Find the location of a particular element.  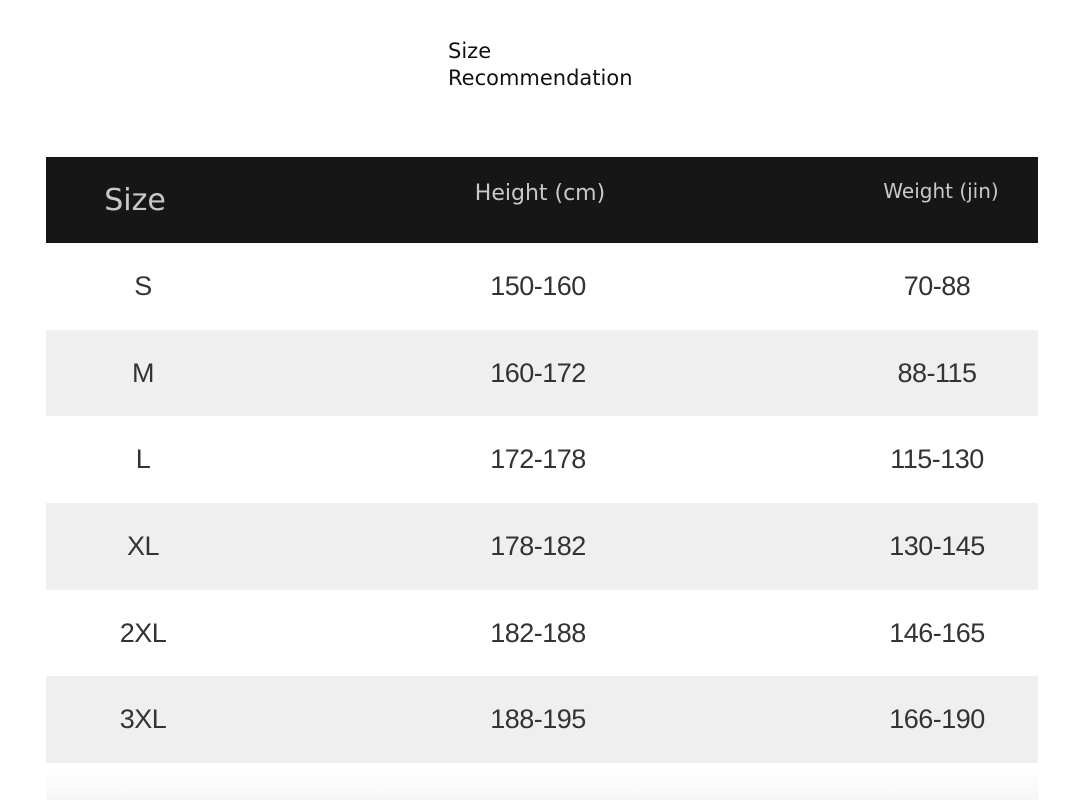

table-cell: 115-130 is located at coordinates (937, 459).